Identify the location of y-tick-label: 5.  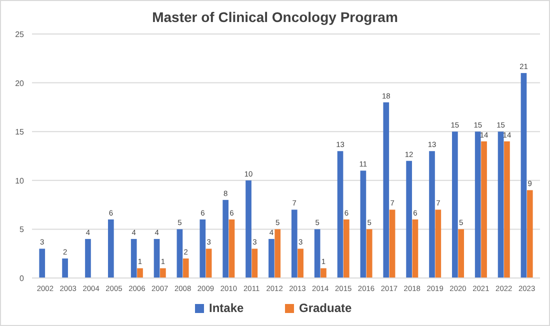
(22, 229).